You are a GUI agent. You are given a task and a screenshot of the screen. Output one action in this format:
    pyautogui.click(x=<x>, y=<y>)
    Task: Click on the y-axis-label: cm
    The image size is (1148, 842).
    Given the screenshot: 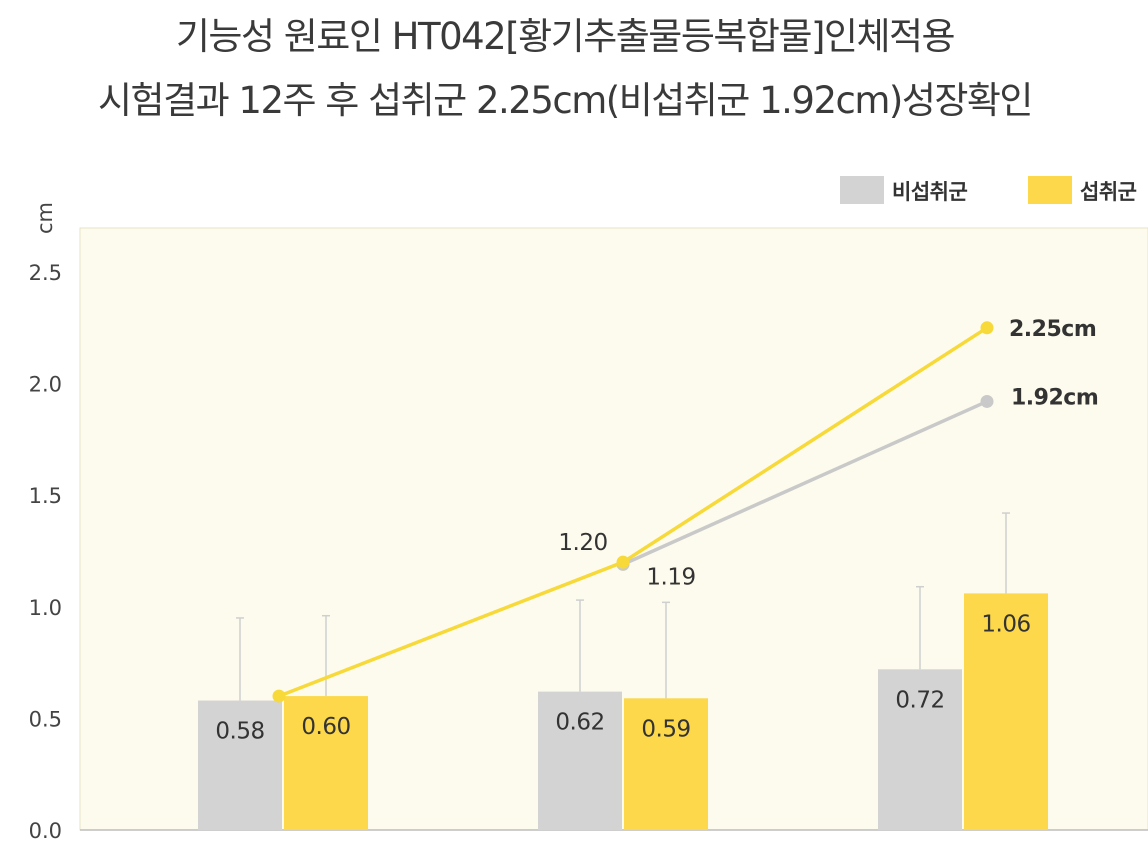 What is the action you would take?
    pyautogui.click(x=45, y=218)
    